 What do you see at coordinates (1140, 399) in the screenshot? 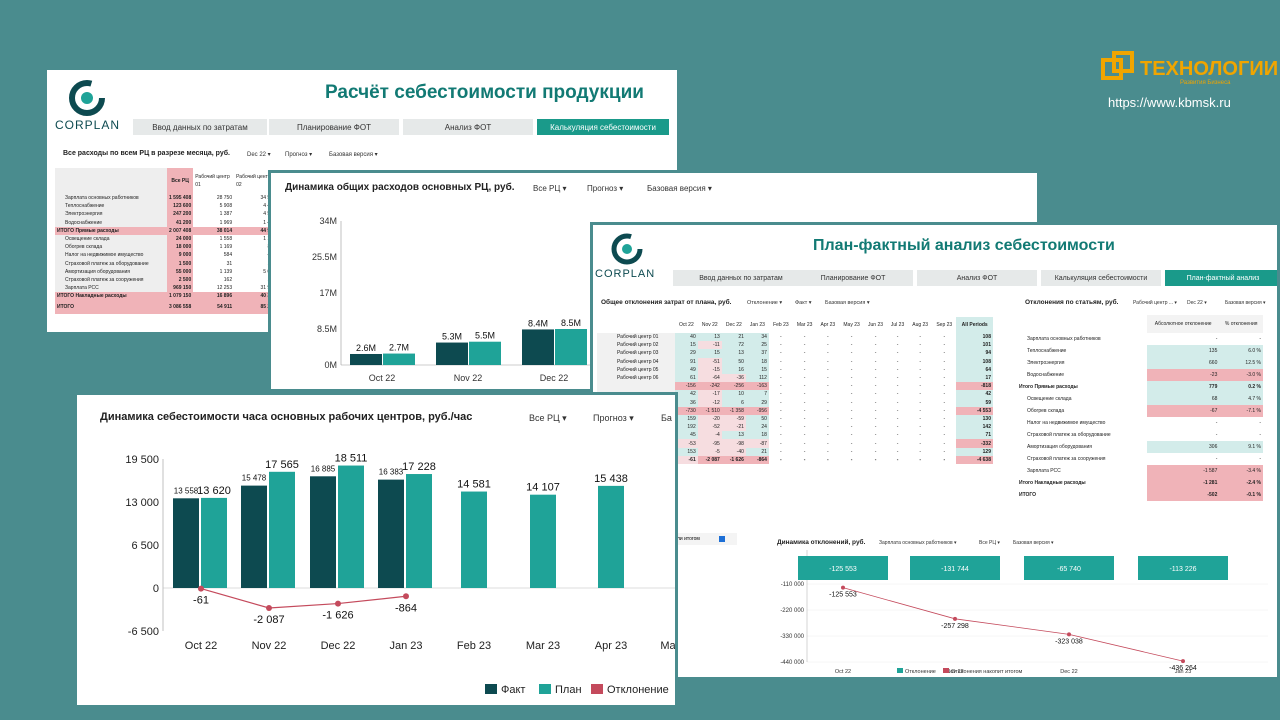
I see `table-row: Освещение склада 68 4.7 %` at bounding box center [1140, 399].